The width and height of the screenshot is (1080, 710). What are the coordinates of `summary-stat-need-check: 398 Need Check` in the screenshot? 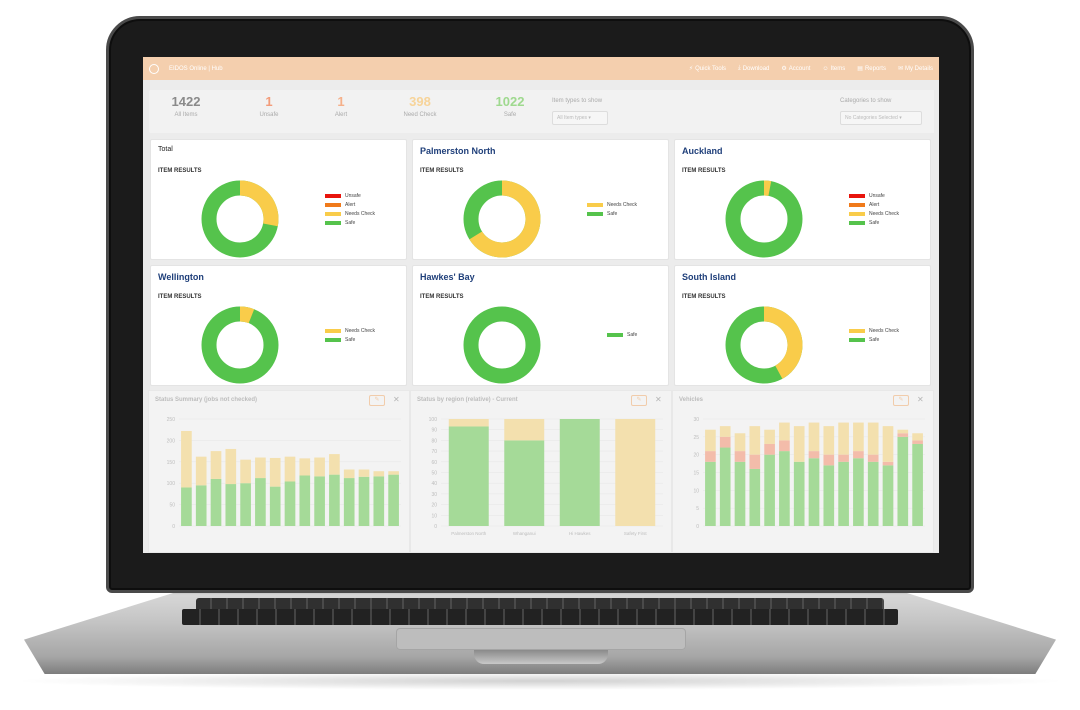 It's located at (420, 106).